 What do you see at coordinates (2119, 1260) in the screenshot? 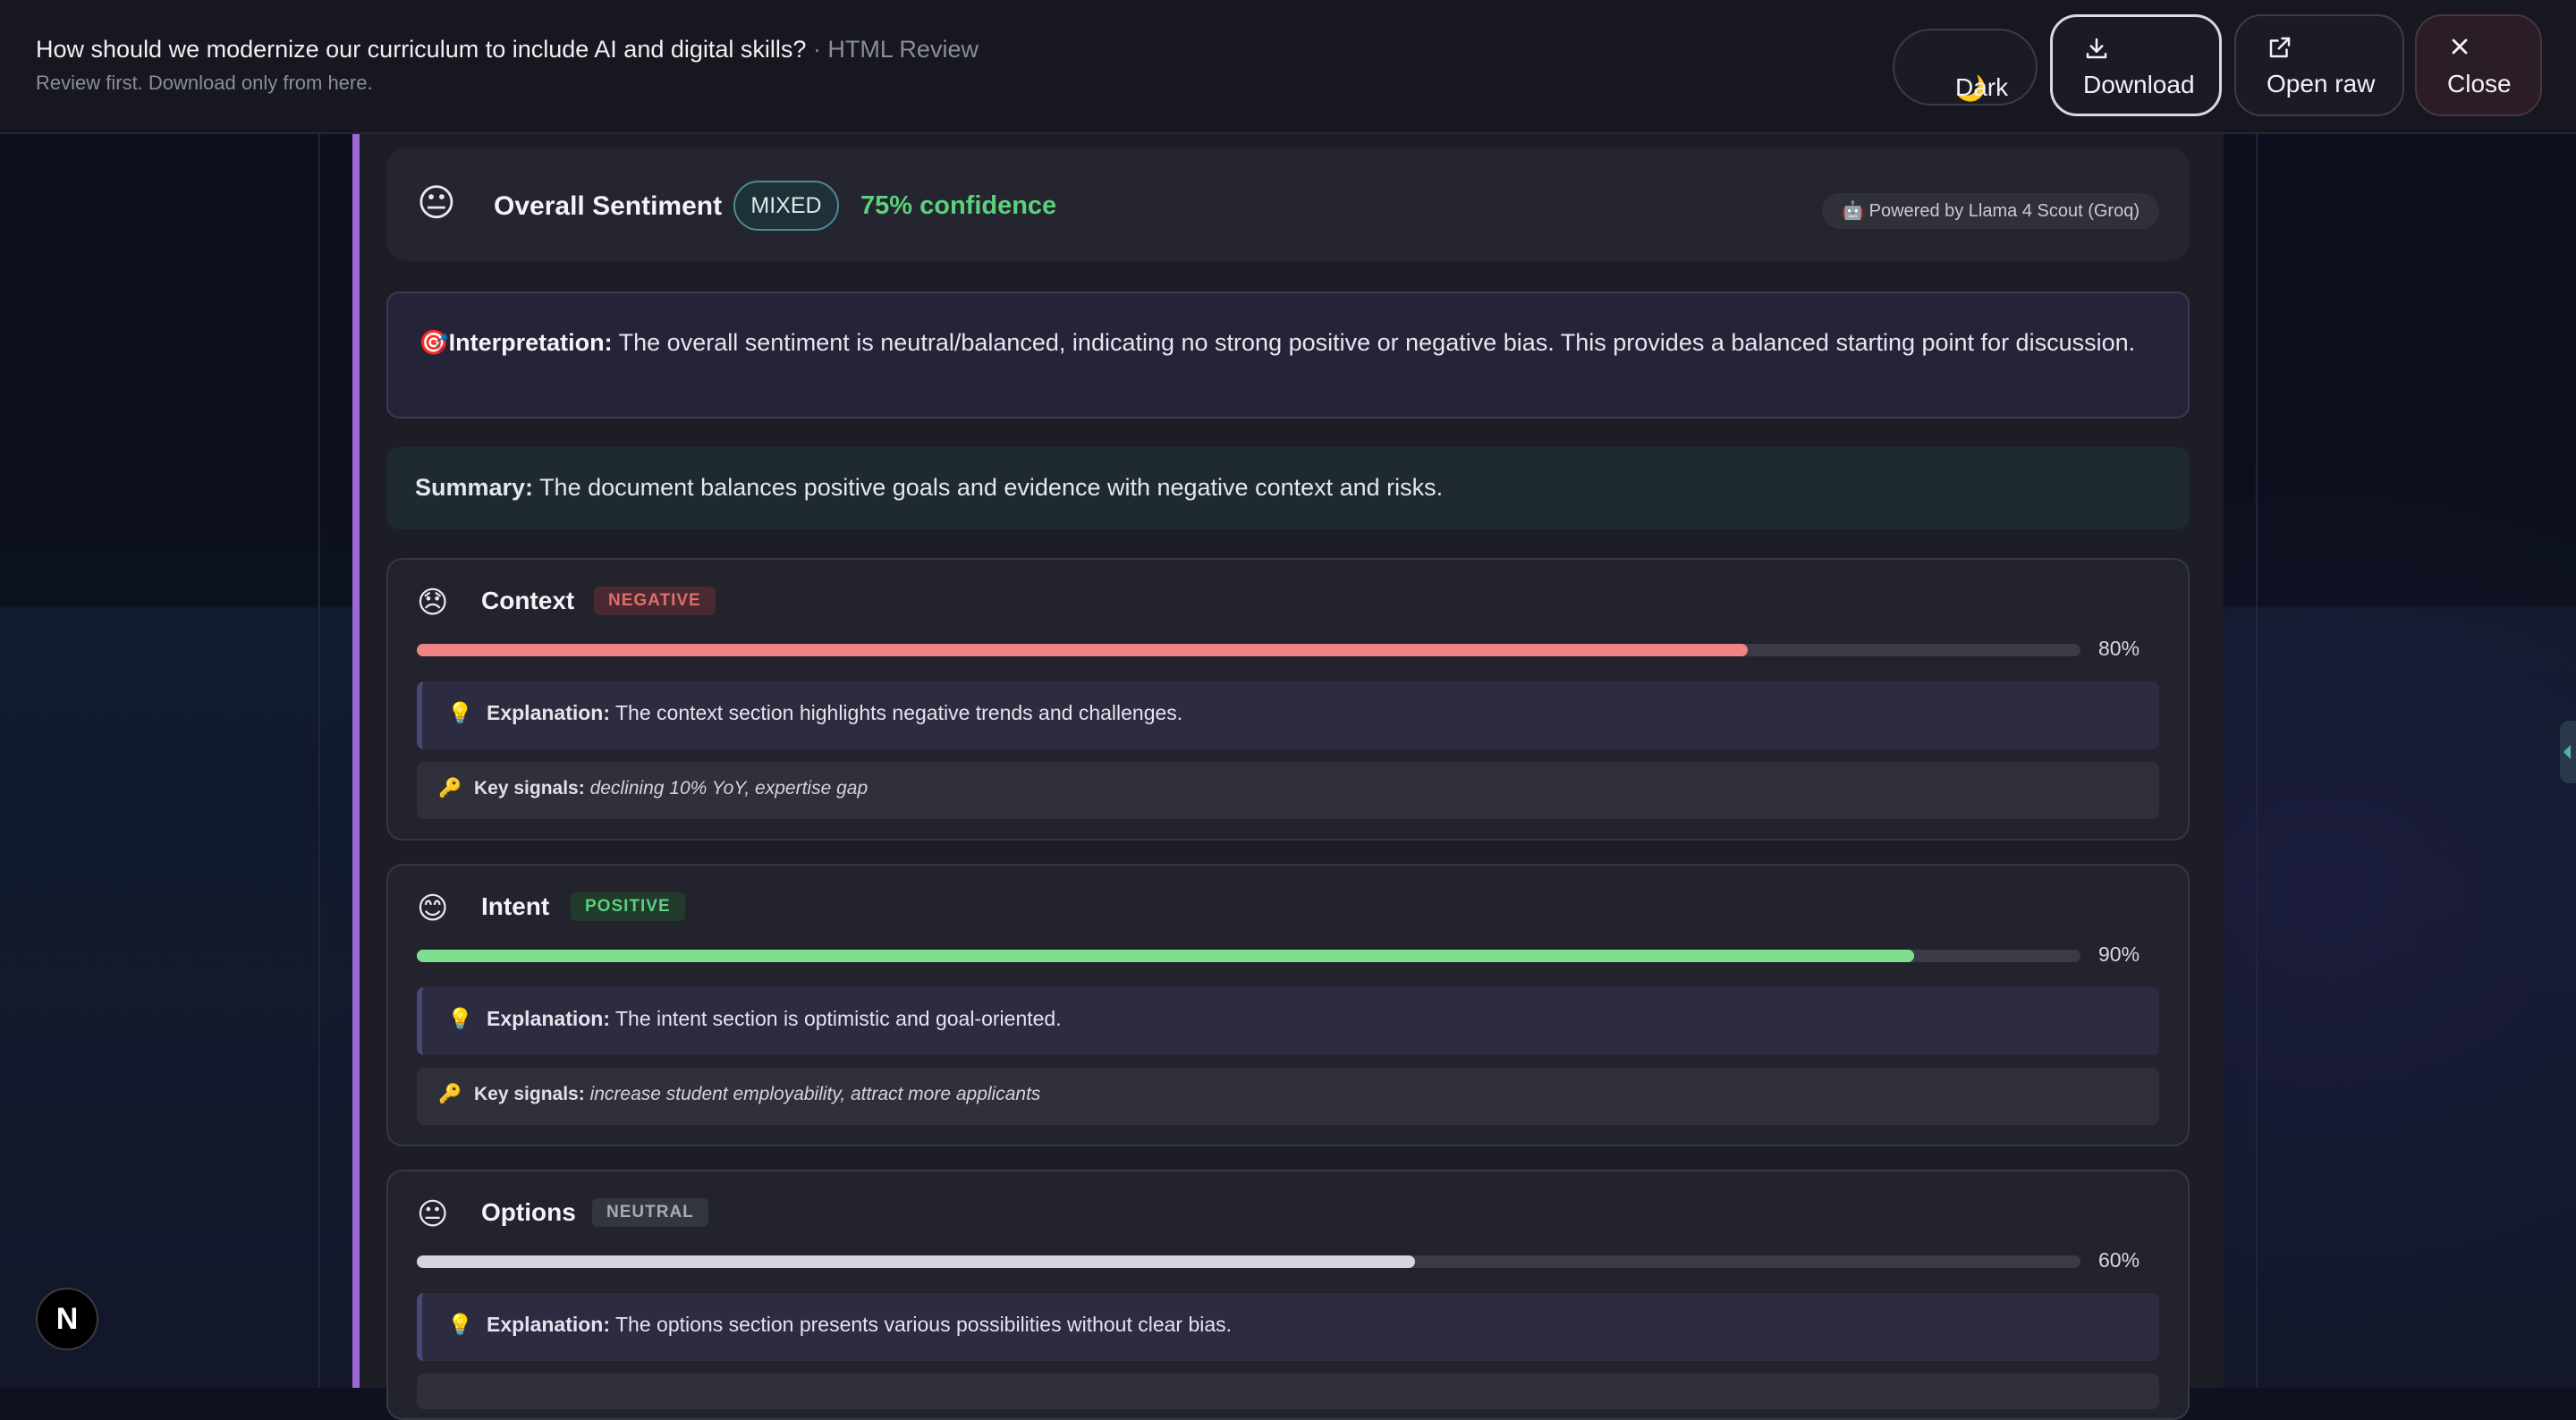
I see `score-percent: 60%` at bounding box center [2119, 1260].